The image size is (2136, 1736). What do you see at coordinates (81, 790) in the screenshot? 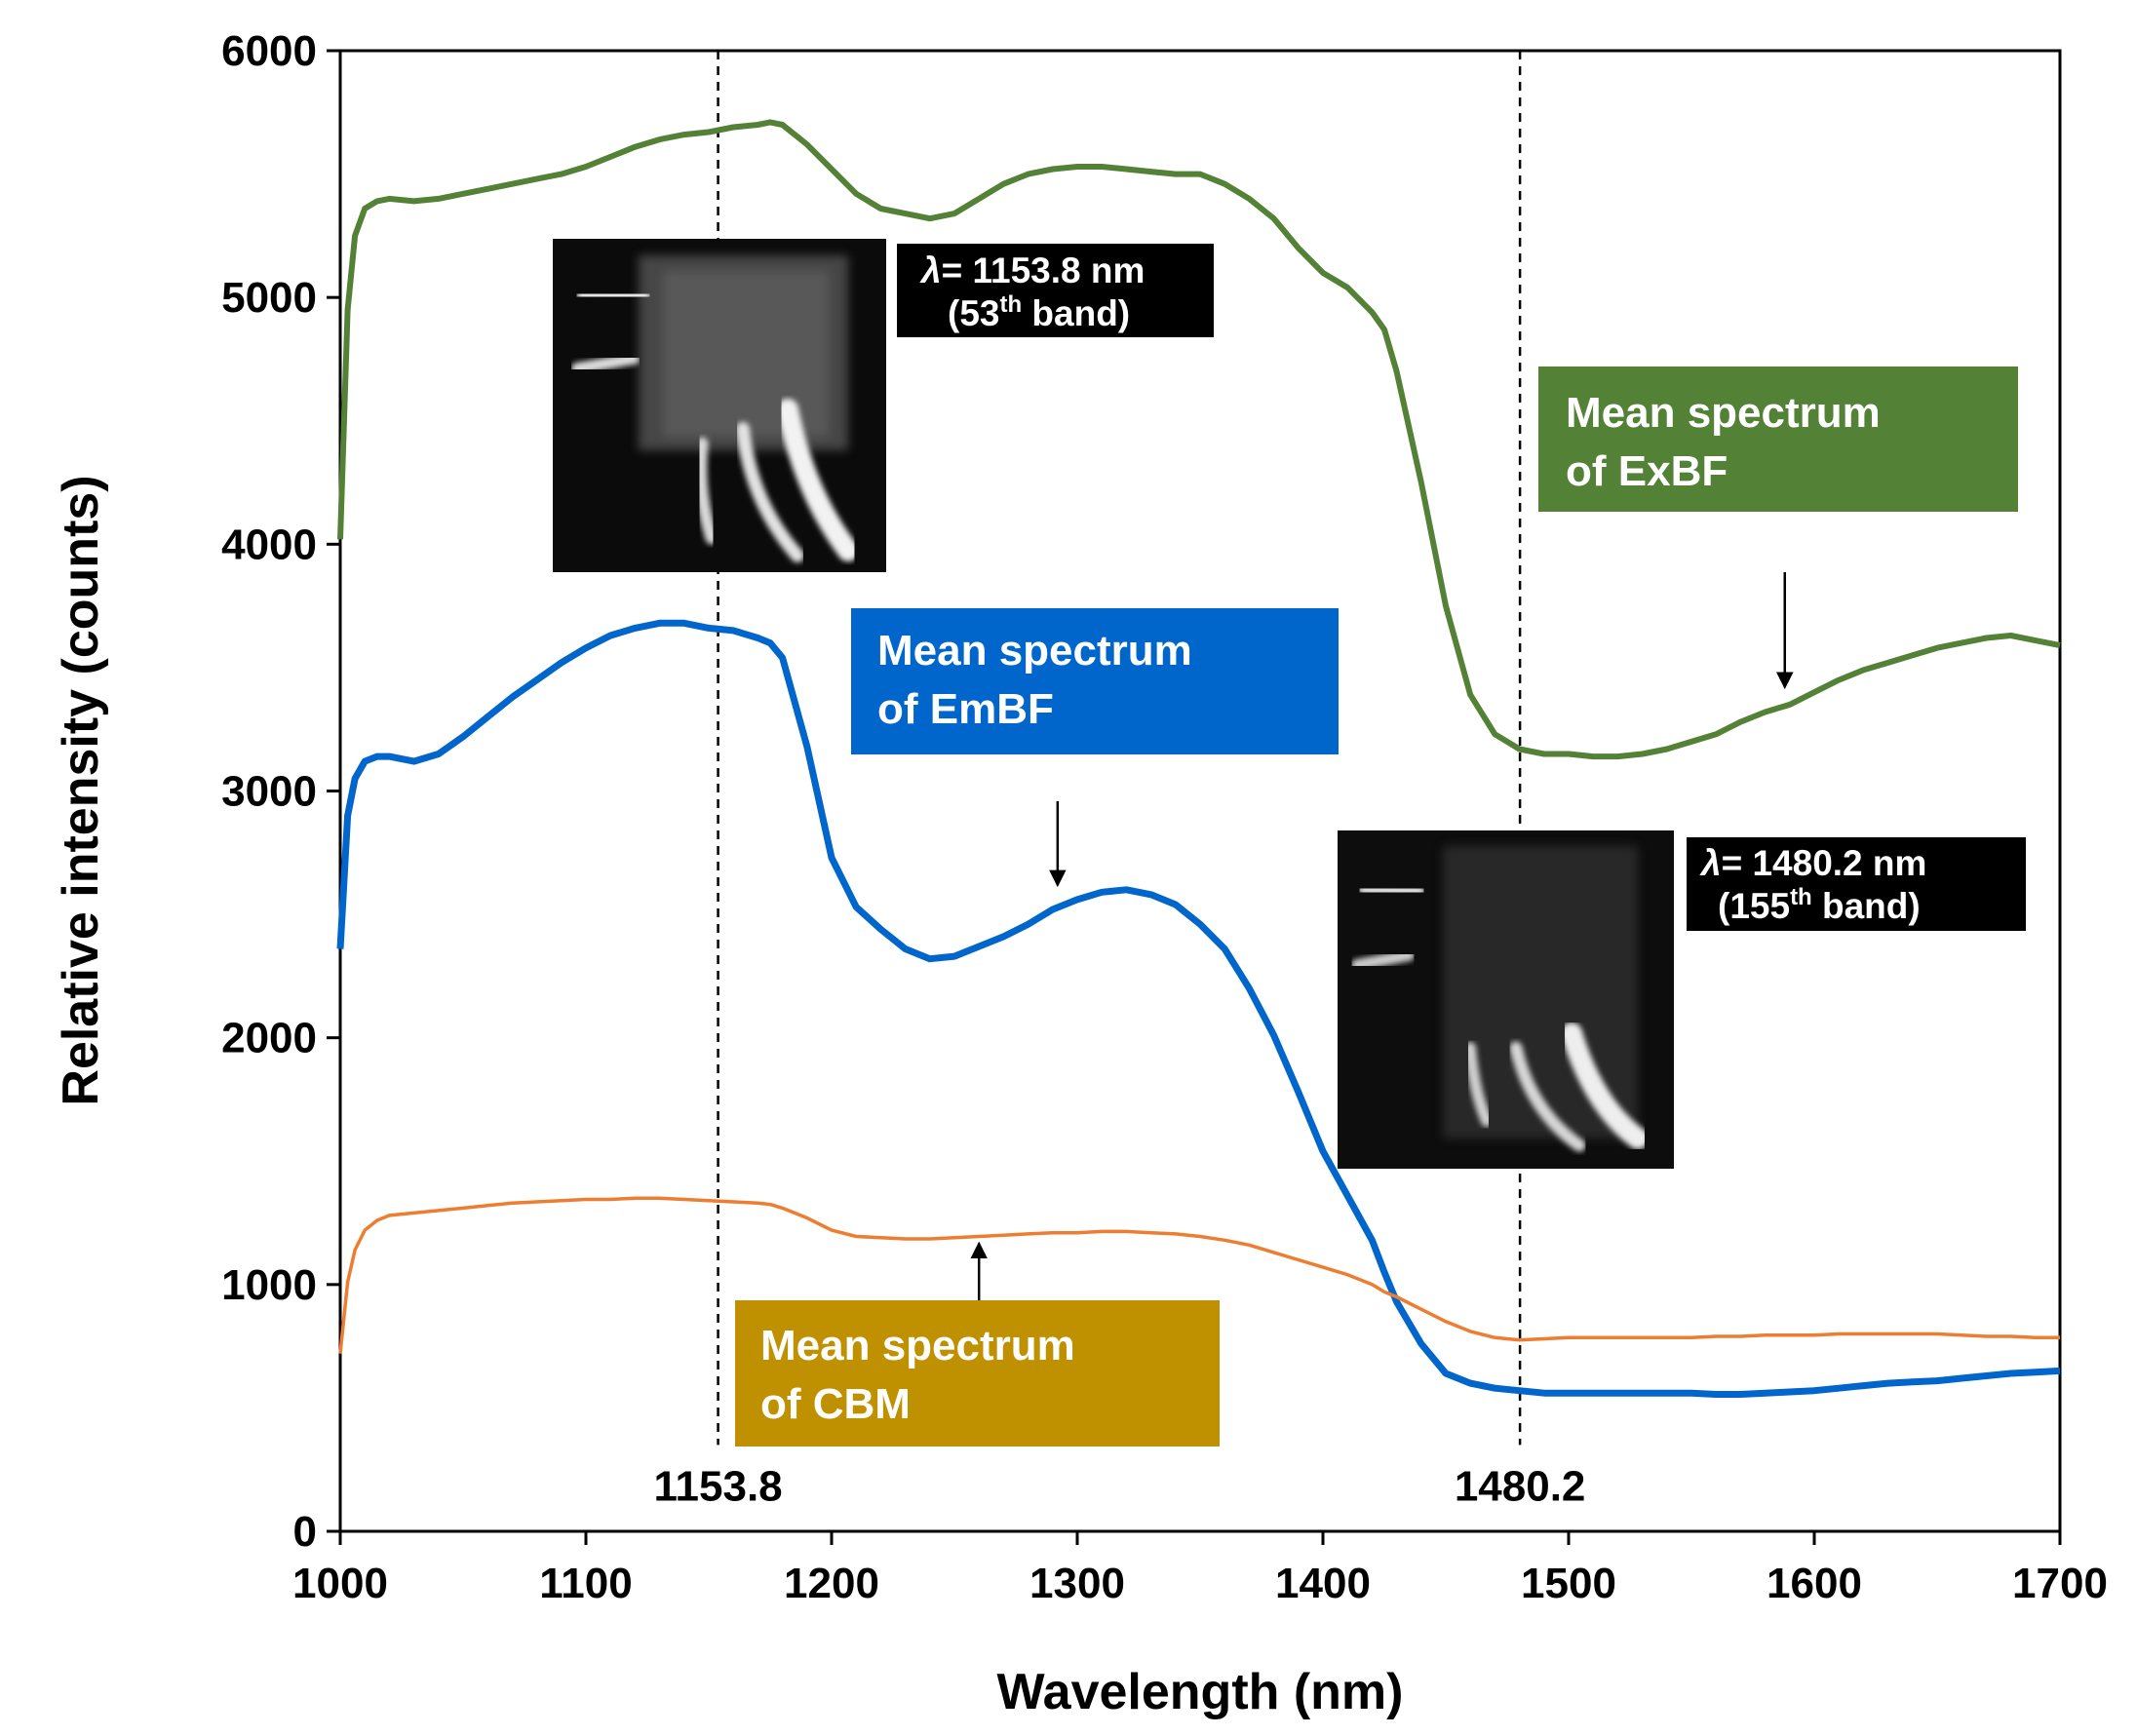
I see `y-axis-title: Relative intensity (counts)` at bounding box center [81, 790].